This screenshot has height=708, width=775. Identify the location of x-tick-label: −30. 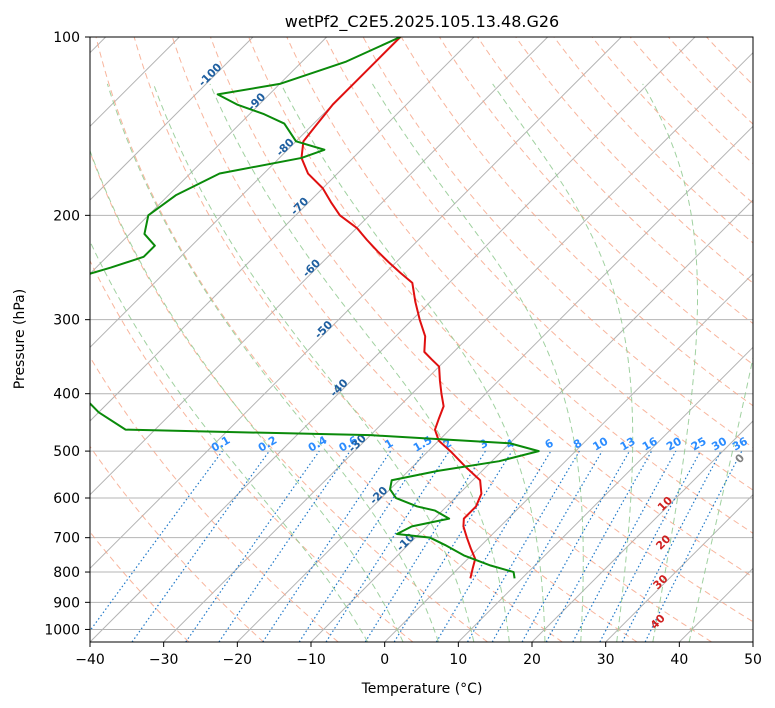
(164, 660).